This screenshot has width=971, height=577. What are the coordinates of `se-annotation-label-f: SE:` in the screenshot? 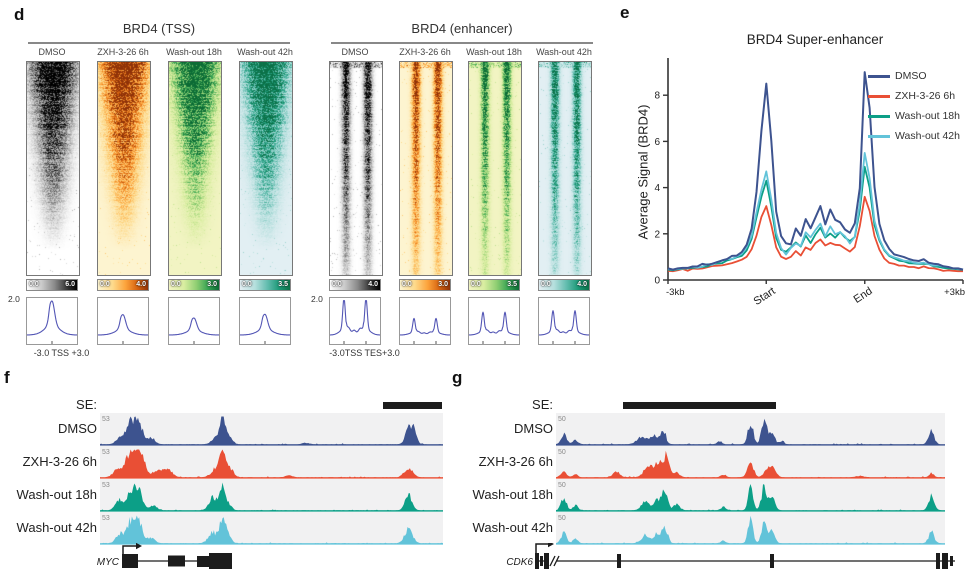 It's located at (86, 404).